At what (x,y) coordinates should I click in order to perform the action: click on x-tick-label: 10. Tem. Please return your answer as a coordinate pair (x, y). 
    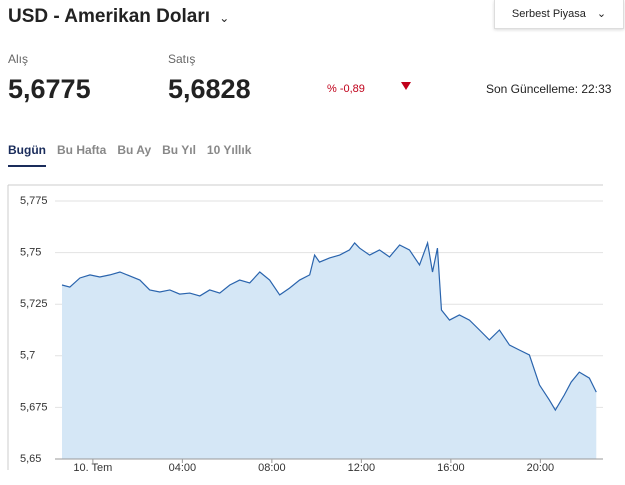
    Looking at the image, I should click on (92, 468).